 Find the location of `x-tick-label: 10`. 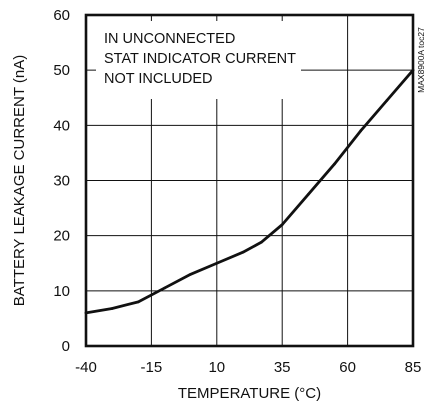

x-tick-label: 10 is located at coordinates (216, 367).